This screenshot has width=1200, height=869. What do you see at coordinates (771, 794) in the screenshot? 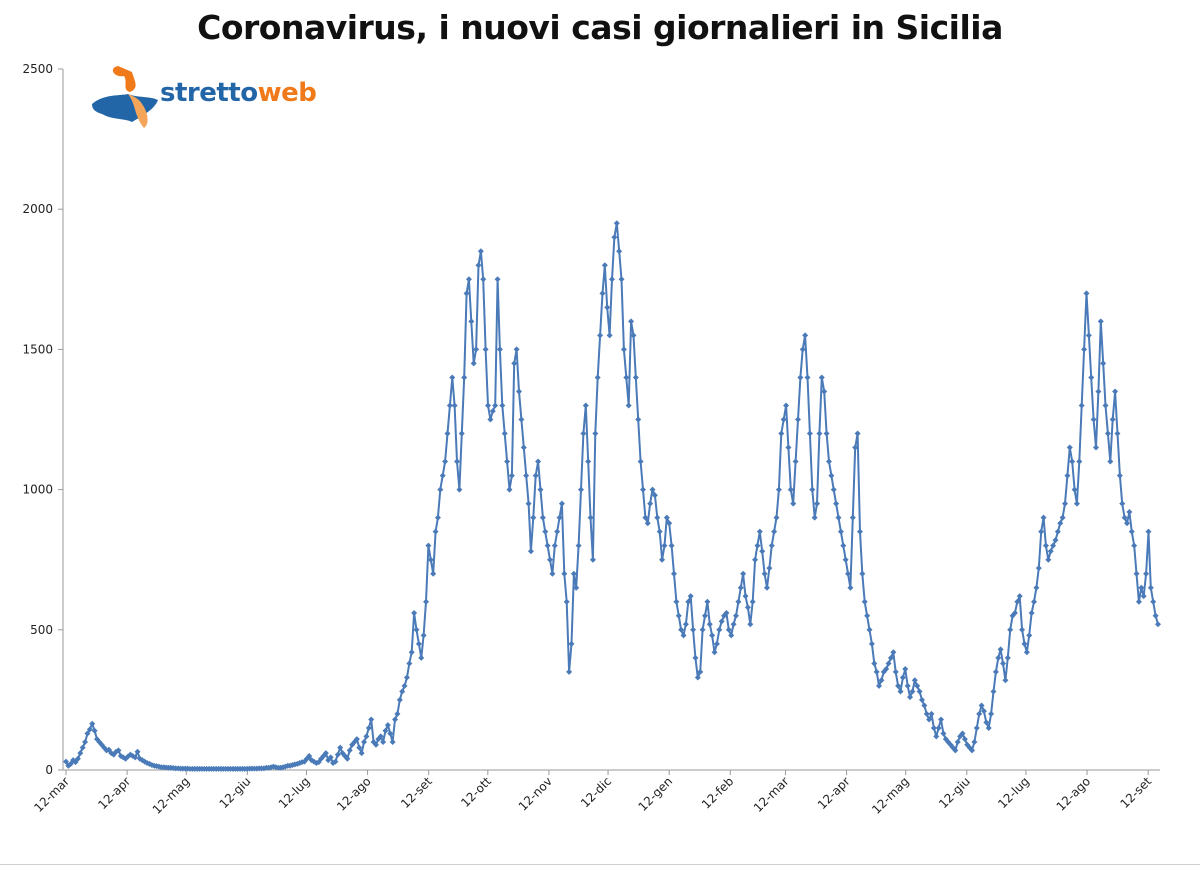
I see `x-tick-label: 12-mar` at bounding box center [771, 794].